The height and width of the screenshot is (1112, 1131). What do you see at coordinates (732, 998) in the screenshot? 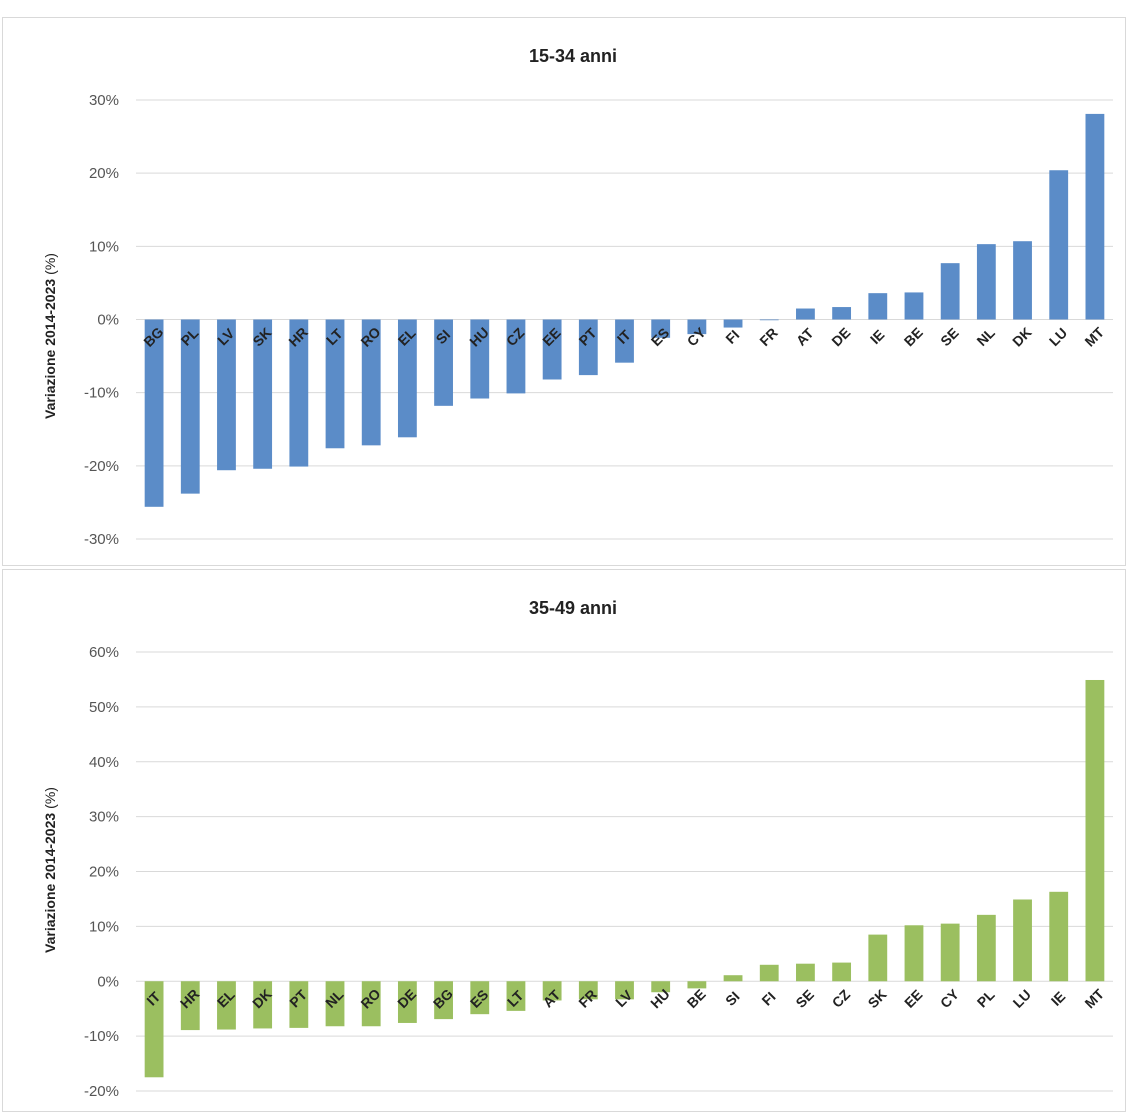
I see `x-tick-label: SI` at bounding box center [732, 998].